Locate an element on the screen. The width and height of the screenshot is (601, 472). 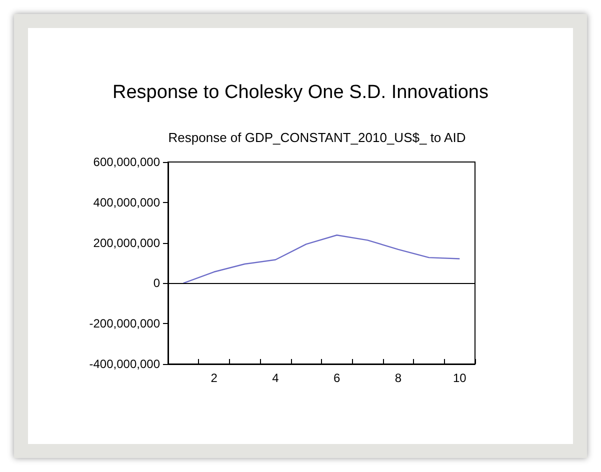
x-tick-label: 6 is located at coordinates (337, 378).